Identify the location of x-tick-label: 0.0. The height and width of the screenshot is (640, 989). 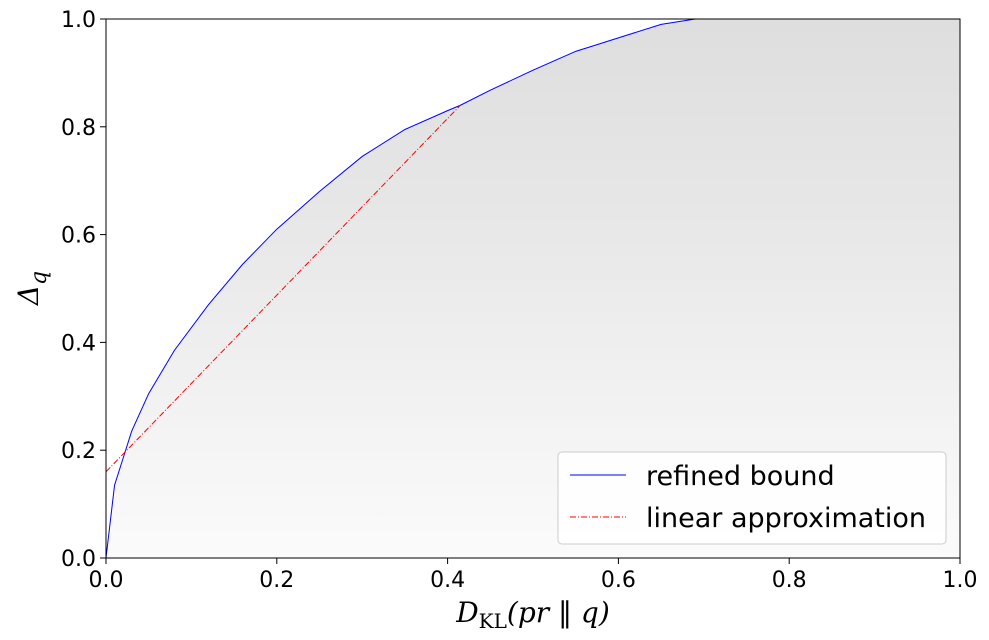
(106, 580).